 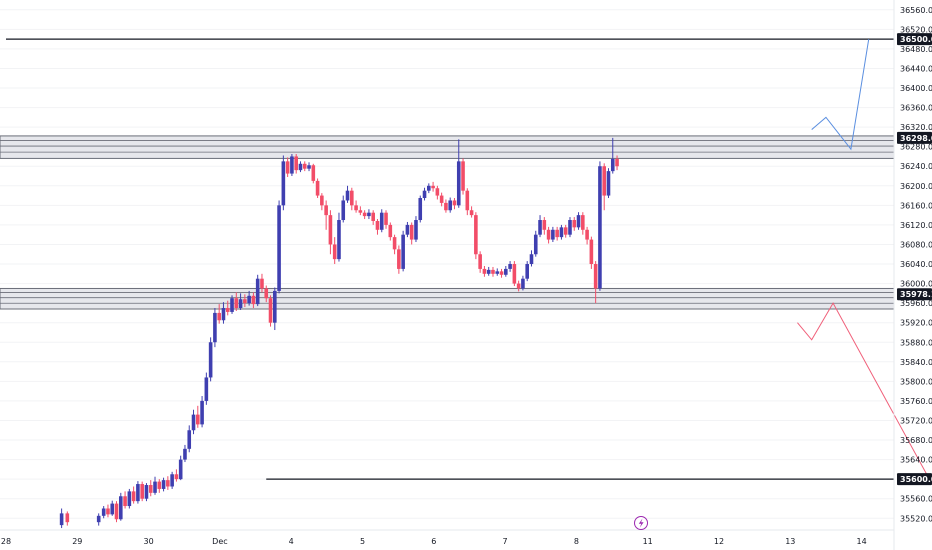 What do you see at coordinates (916, 166) in the screenshot?
I see `price-tick-label: 36240.00` at bounding box center [916, 166].